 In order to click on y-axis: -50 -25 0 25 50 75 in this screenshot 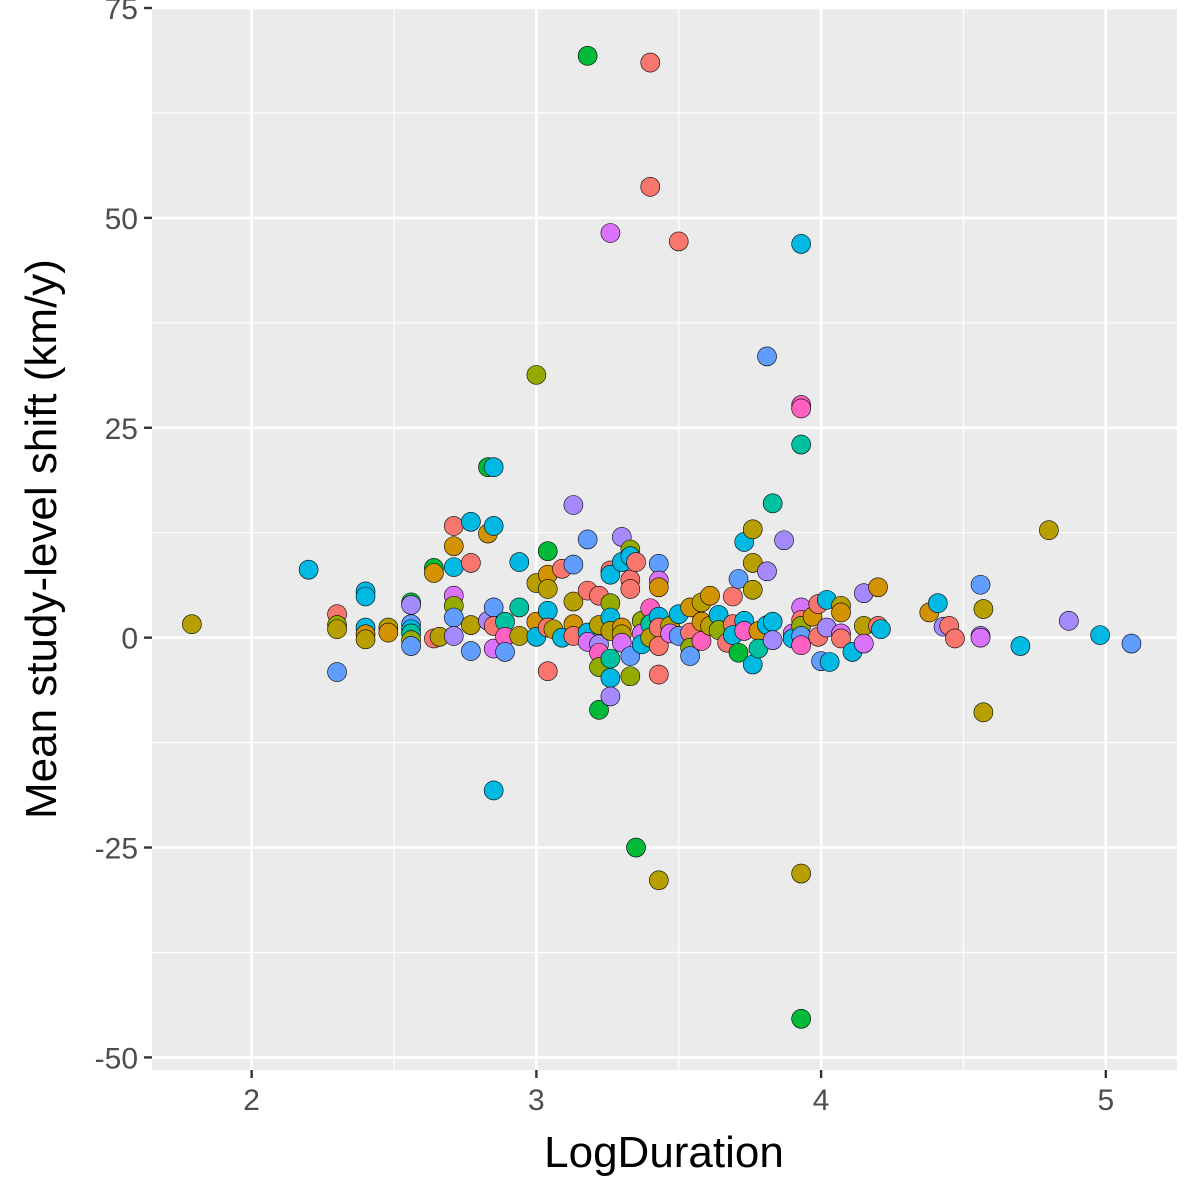, I will do `click(123, 537)`.